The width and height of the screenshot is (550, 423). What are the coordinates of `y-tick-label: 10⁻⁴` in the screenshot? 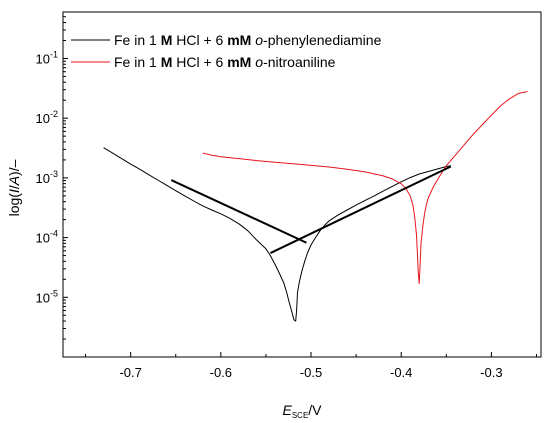 It's located at (47, 237).